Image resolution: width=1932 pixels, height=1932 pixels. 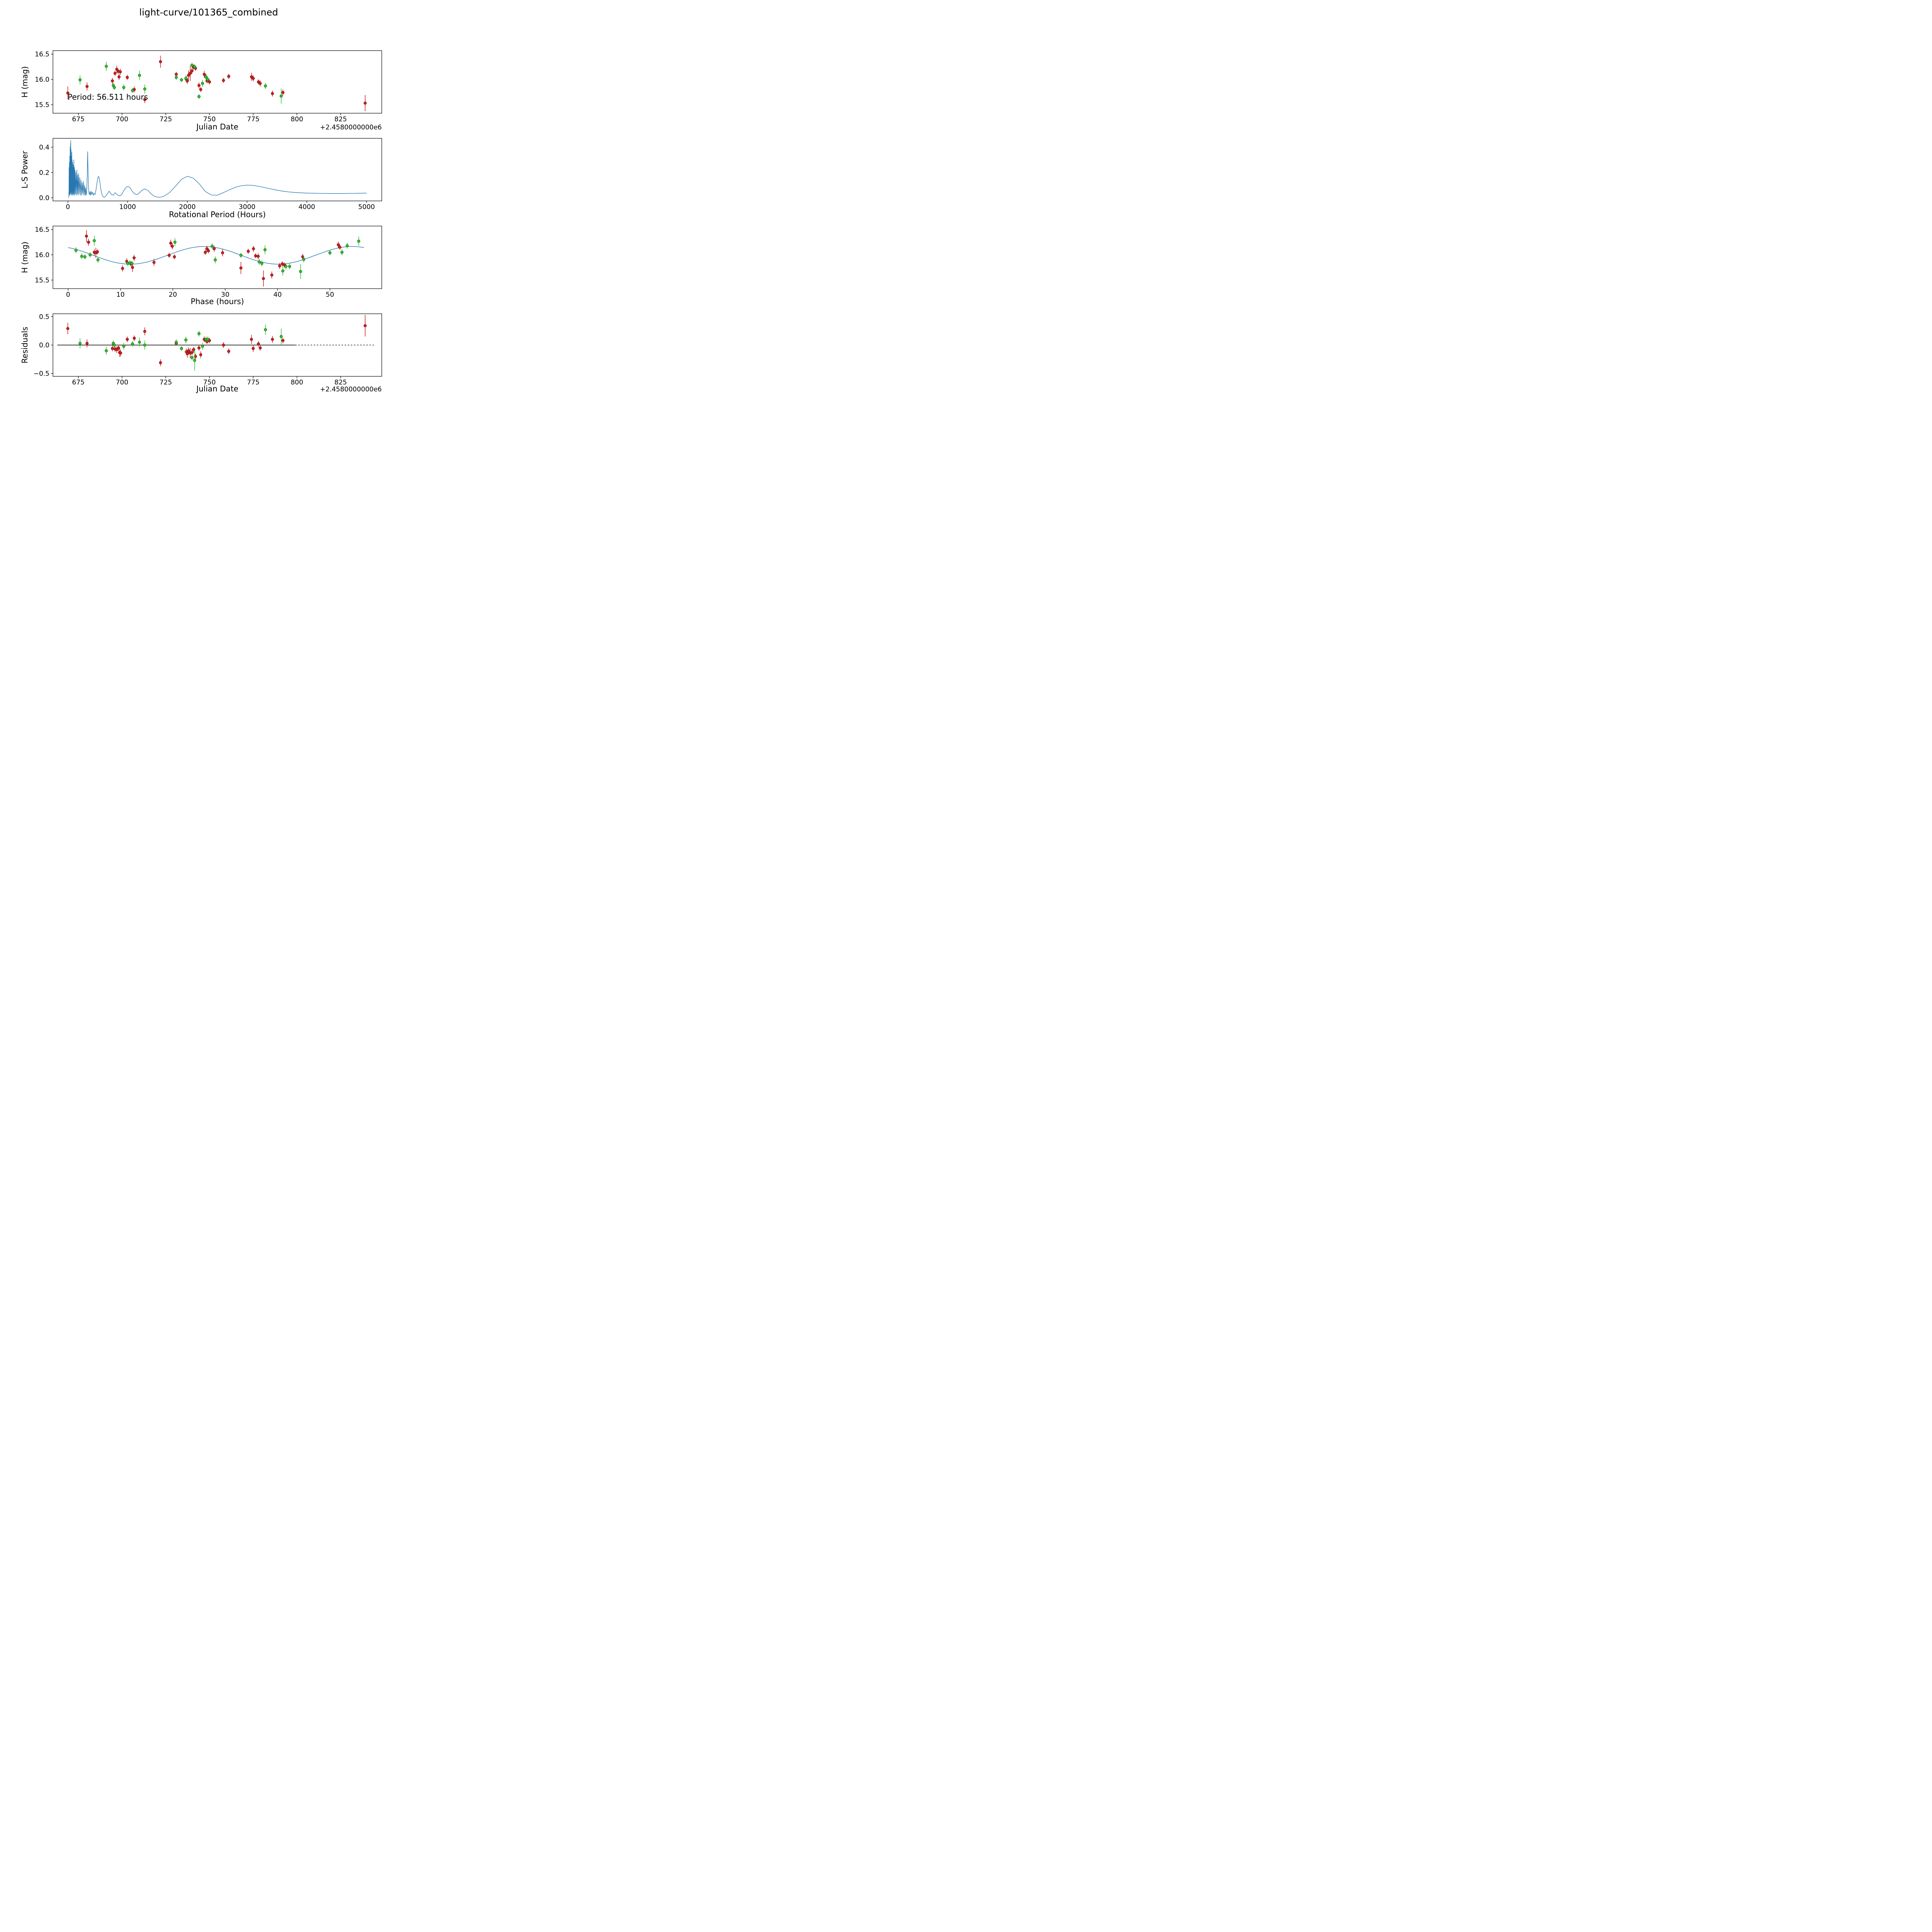 I want to click on y-axis-label-residuals: Residuals, so click(x=25, y=346).